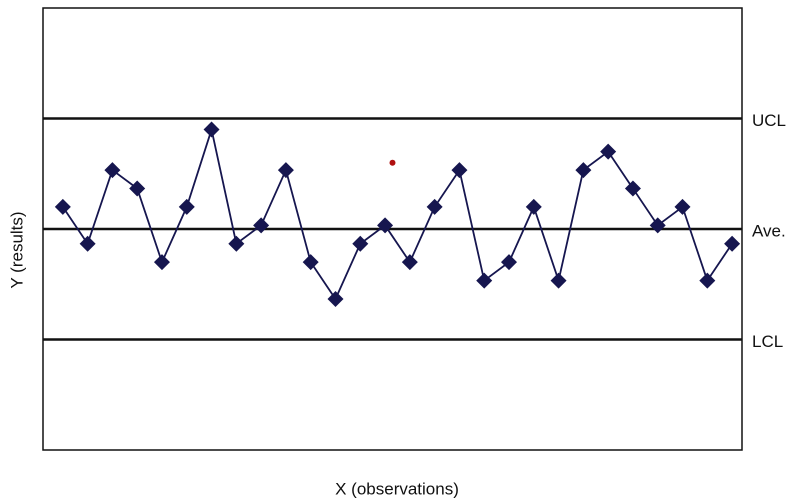 Image resolution: width=794 pixels, height=504 pixels. Describe the element at coordinates (767, 341) in the screenshot. I see `control-line-label: LCL` at that location.